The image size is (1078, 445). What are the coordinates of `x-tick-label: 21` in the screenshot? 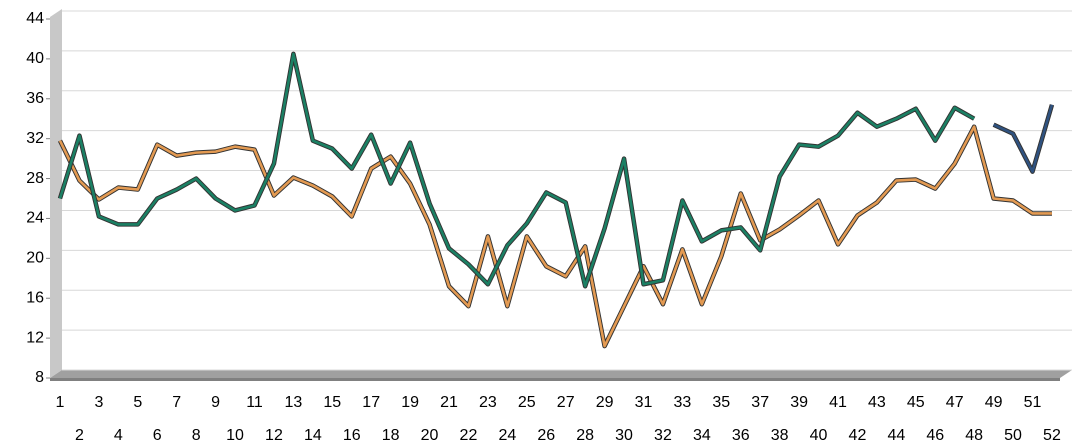 It's located at (449, 402).